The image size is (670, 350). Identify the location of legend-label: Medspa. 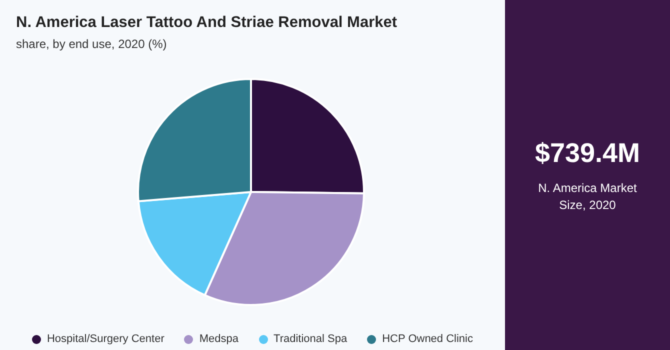
(219, 339).